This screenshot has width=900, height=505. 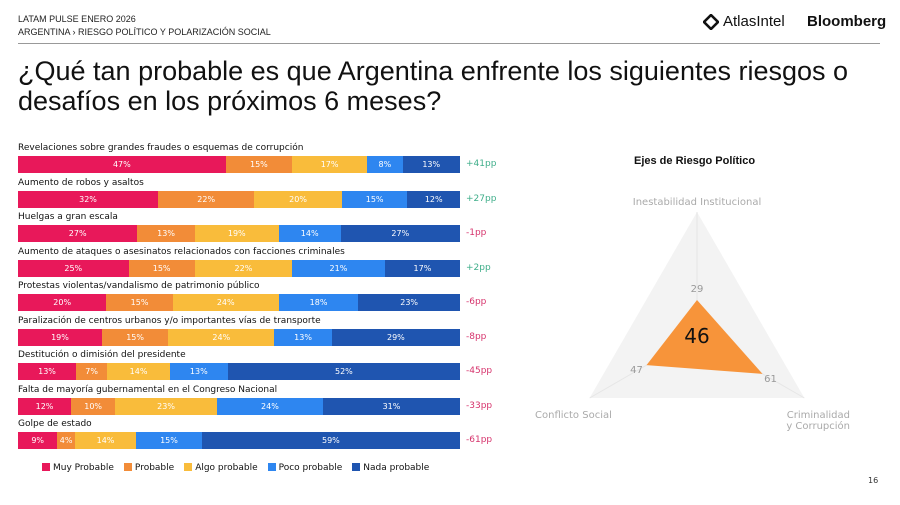 What do you see at coordinates (166, 233) in the screenshot?
I see `bar-segment-probable: 13%` at bounding box center [166, 233].